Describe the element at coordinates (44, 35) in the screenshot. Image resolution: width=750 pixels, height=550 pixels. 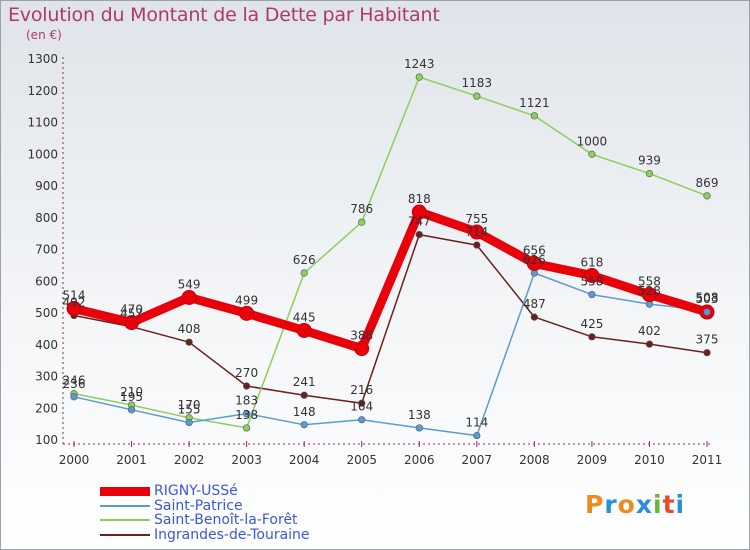
I see `chart-subtitle: (en €)` at that location.